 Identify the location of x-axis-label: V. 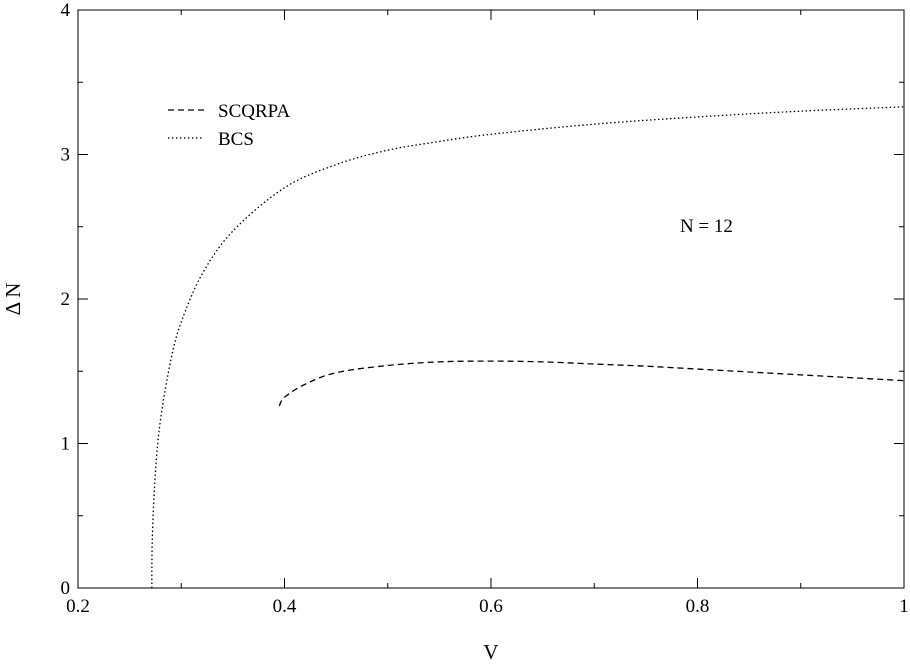
(490, 652).